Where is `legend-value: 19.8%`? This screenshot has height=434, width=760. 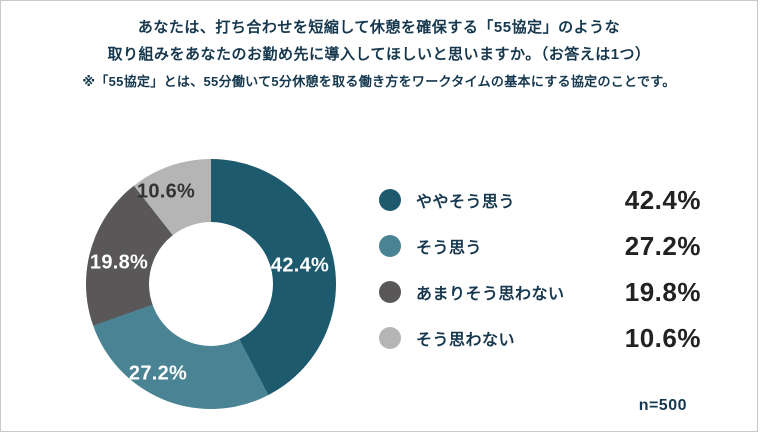
legend-value: 19.8% is located at coordinates (662, 291).